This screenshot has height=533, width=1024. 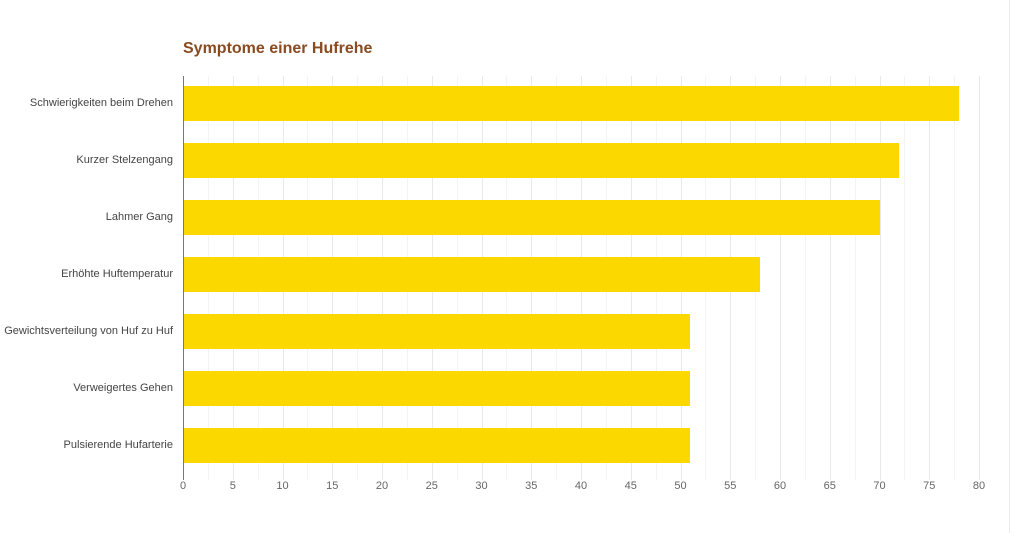 What do you see at coordinates (780, 486) in the screenshot?
I see `x-tick-label: 60` at bounding box center [780, 486].